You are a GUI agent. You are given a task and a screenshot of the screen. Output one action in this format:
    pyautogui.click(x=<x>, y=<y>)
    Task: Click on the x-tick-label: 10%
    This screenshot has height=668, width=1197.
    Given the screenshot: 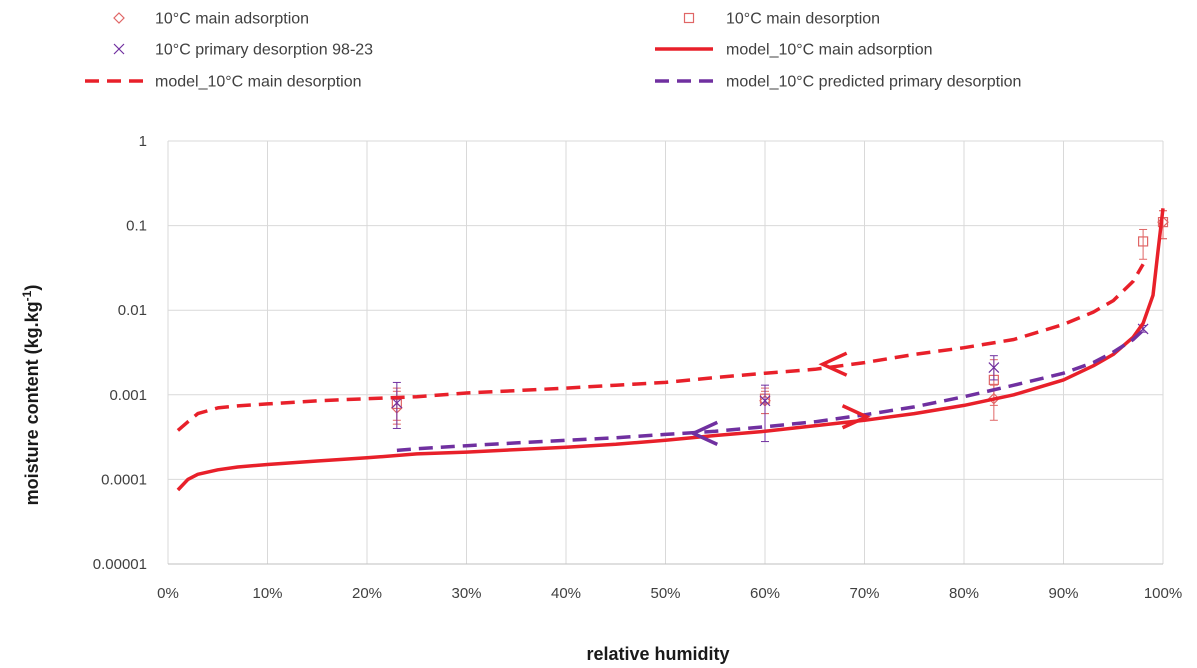 What is the action you would take?
    pyautogui.click(x=267, y=593)
    